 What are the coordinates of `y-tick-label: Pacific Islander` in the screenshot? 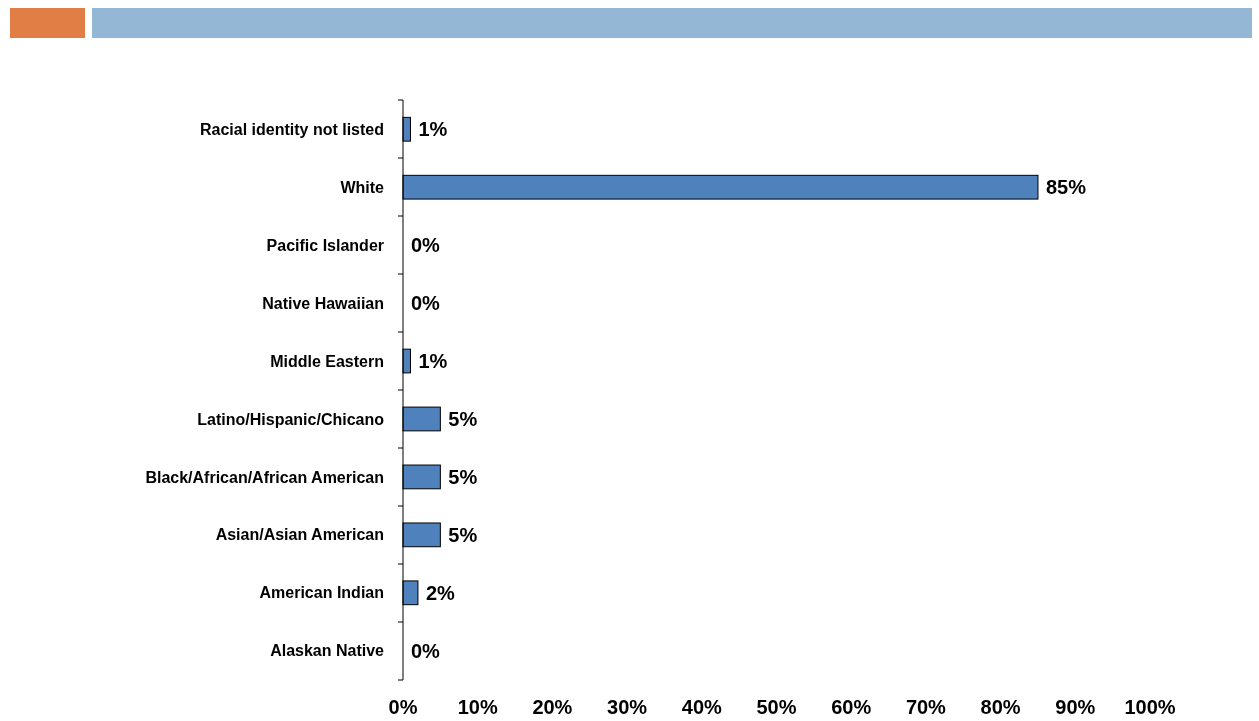 It's located at (325, 245).